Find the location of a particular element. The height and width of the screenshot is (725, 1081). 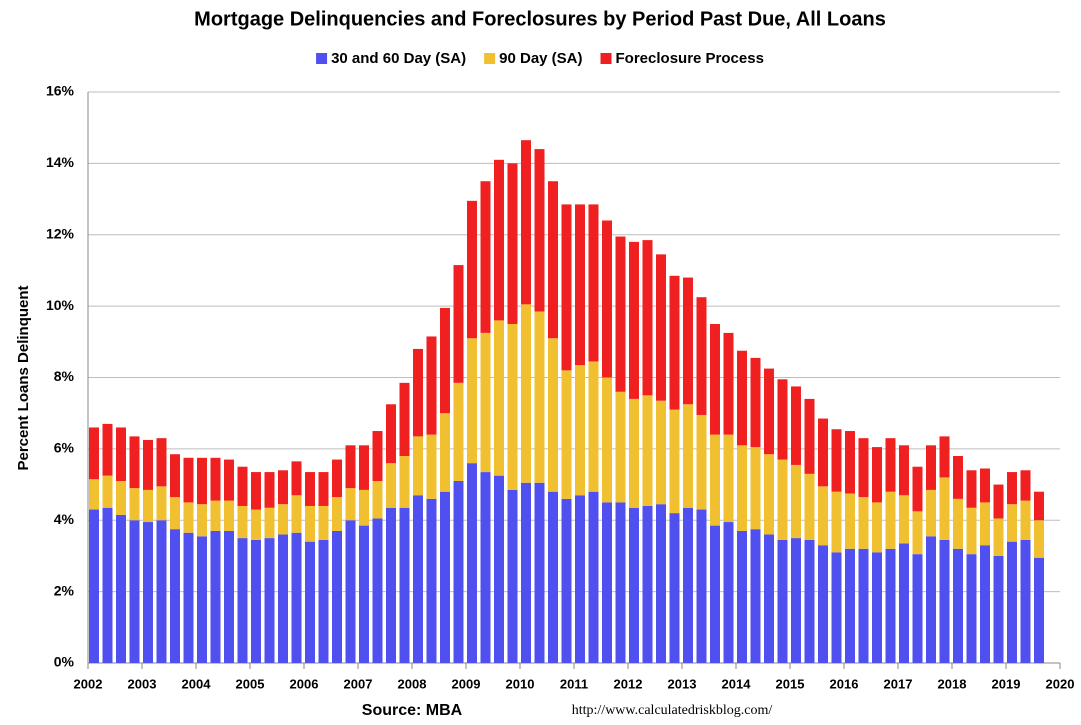

legend-swatch is located at coordinates (490, 58).